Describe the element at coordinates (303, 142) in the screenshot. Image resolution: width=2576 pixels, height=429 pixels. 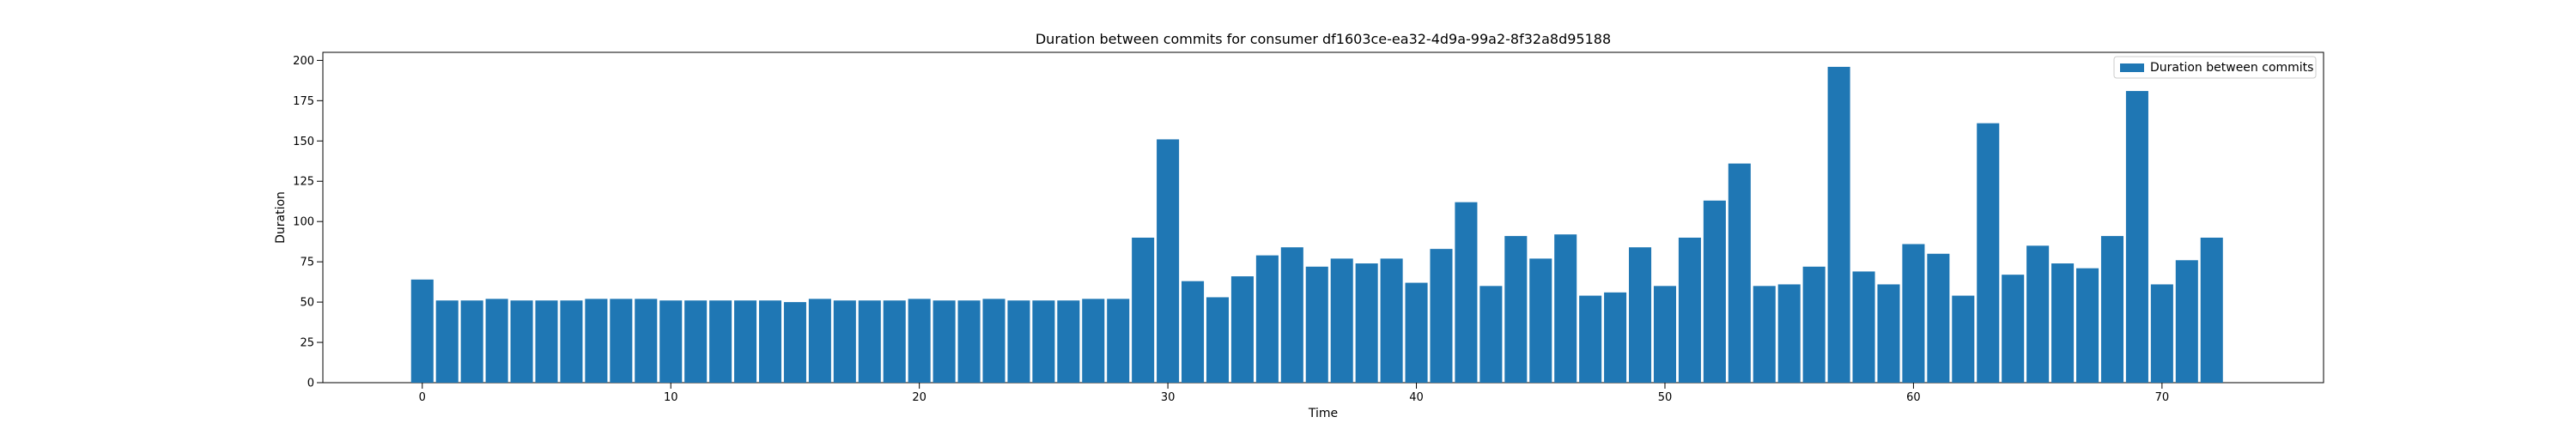
I see `y-tick-label: 150` at that location.